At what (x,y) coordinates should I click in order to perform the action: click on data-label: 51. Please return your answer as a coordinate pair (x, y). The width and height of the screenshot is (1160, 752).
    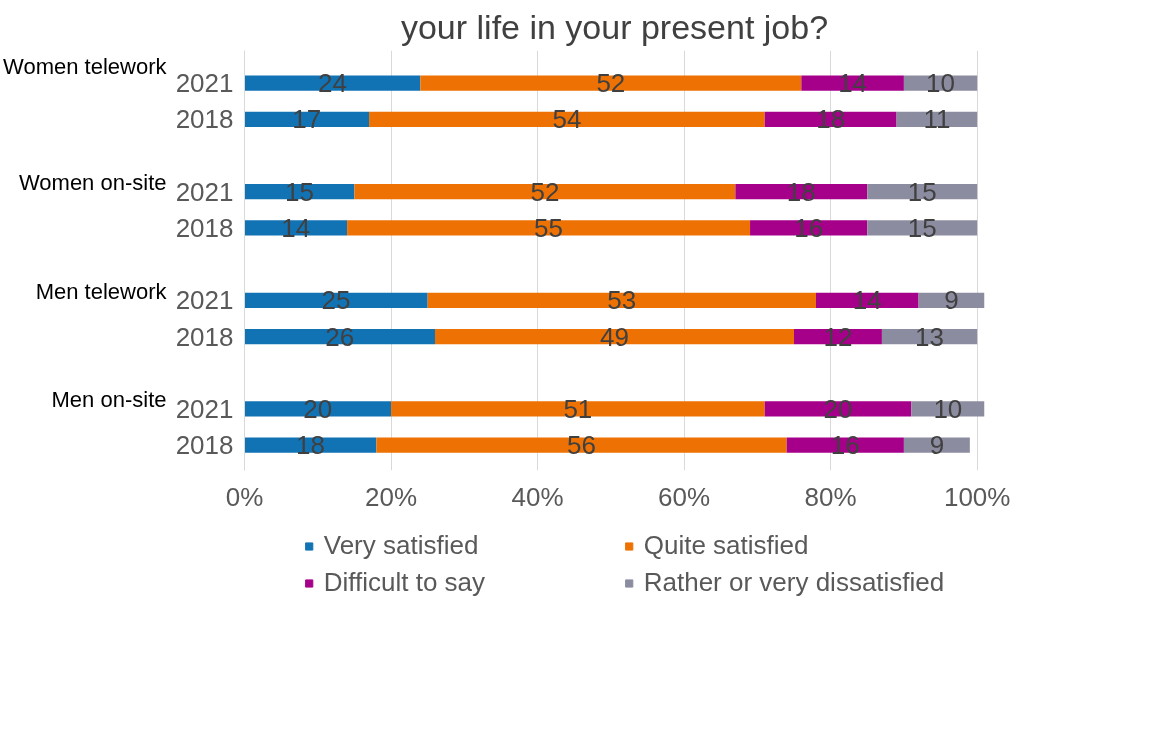
    Looking at the image, I should click on (578, 408).